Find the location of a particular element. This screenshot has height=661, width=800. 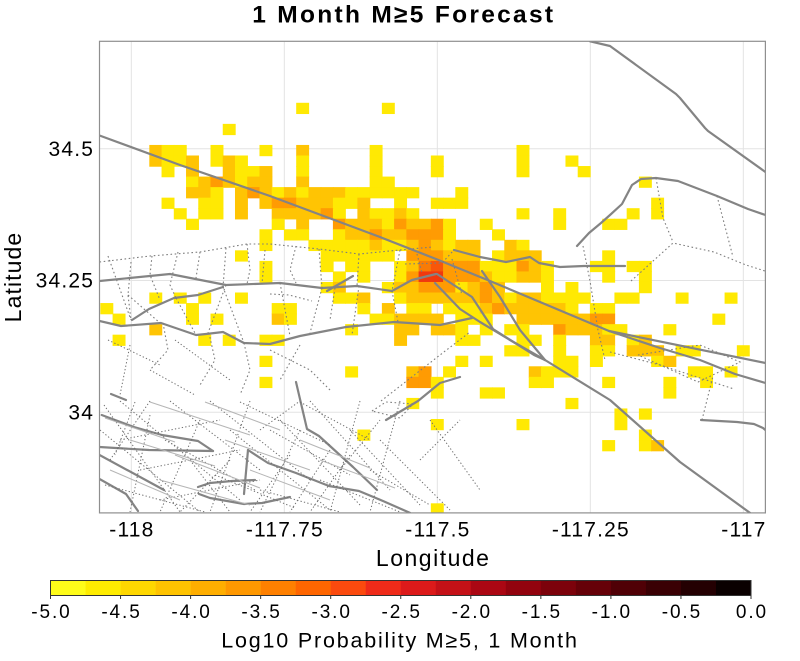

svg-text: -2.0 is located at coordinates (472, 612).